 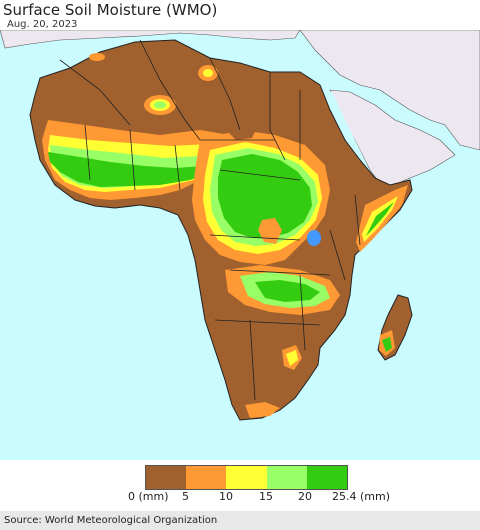 I want to click on legend-label-5: 5, so click(x=185, y=496).